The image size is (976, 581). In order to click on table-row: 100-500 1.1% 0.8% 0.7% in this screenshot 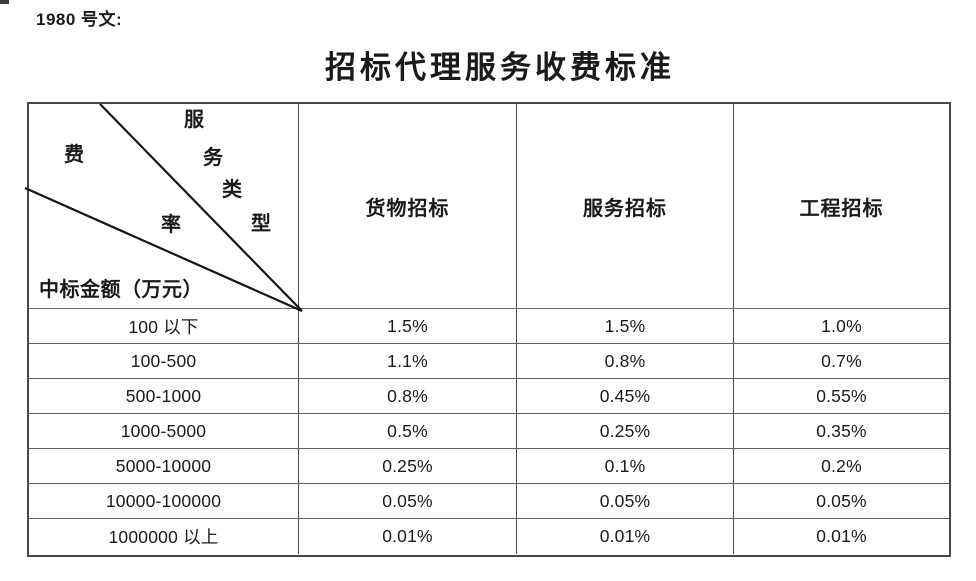, I will do `click(489, 361)`.